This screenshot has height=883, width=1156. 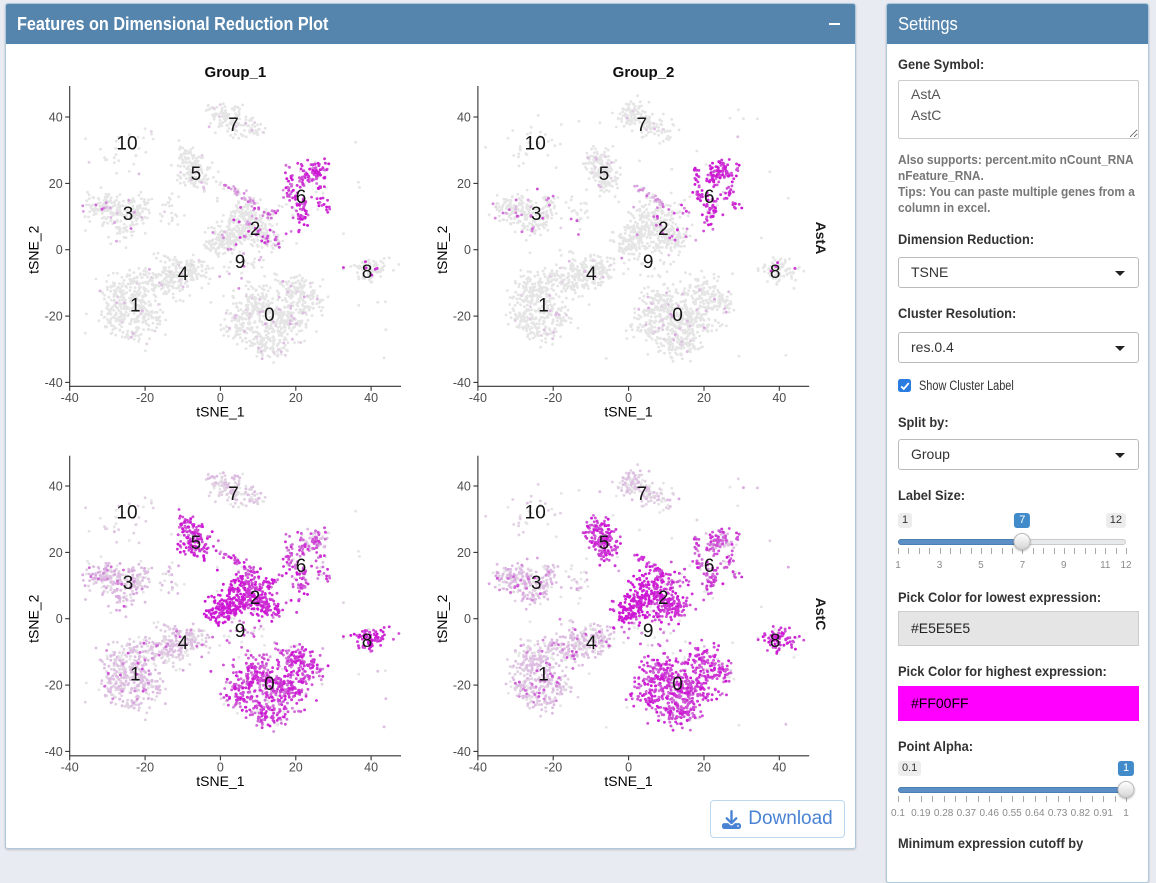 I want to click on svg-text: AstC, so click(x=821, y=614).